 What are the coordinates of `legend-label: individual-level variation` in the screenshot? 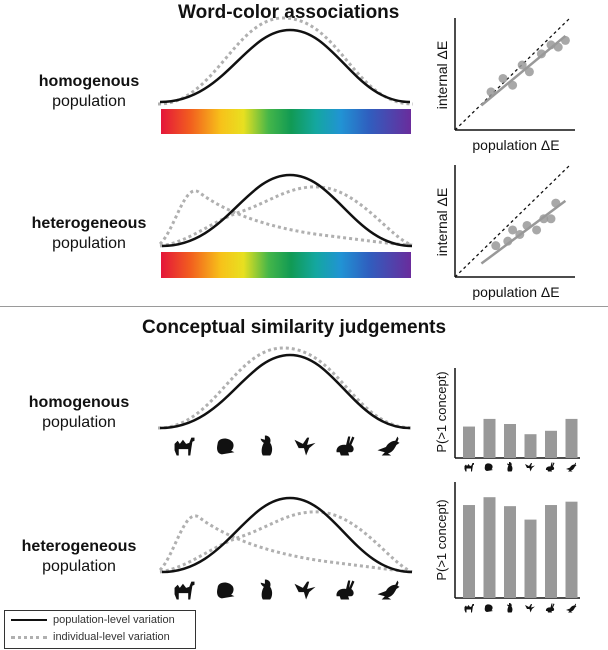 It's located at (111, 637).